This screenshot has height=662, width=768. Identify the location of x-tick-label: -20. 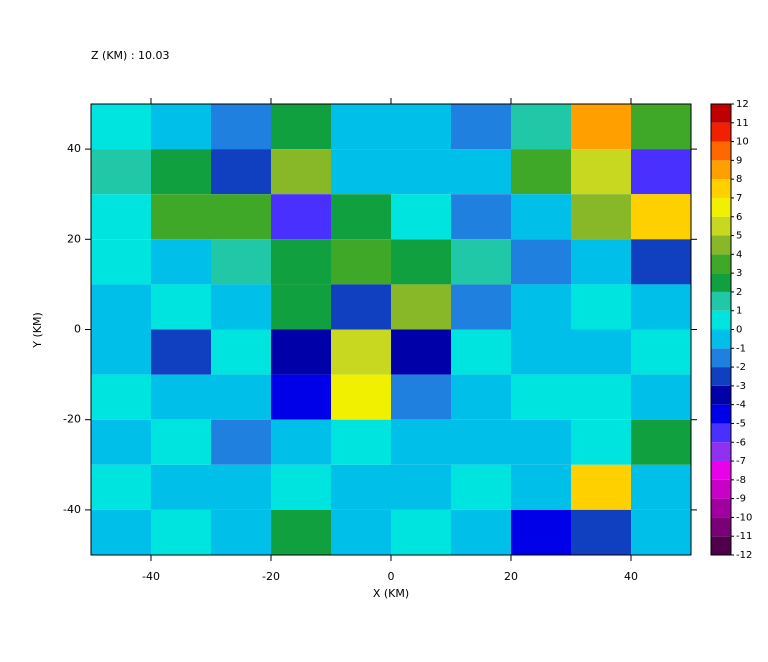
(271, 576).